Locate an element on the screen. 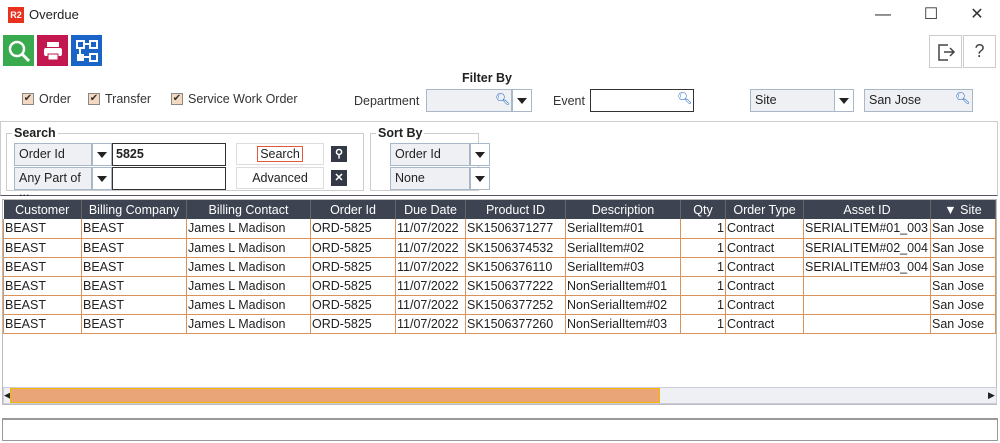 The image size is (1000, 443). maximize-button: ☐ is located at coordinates (931, 14).